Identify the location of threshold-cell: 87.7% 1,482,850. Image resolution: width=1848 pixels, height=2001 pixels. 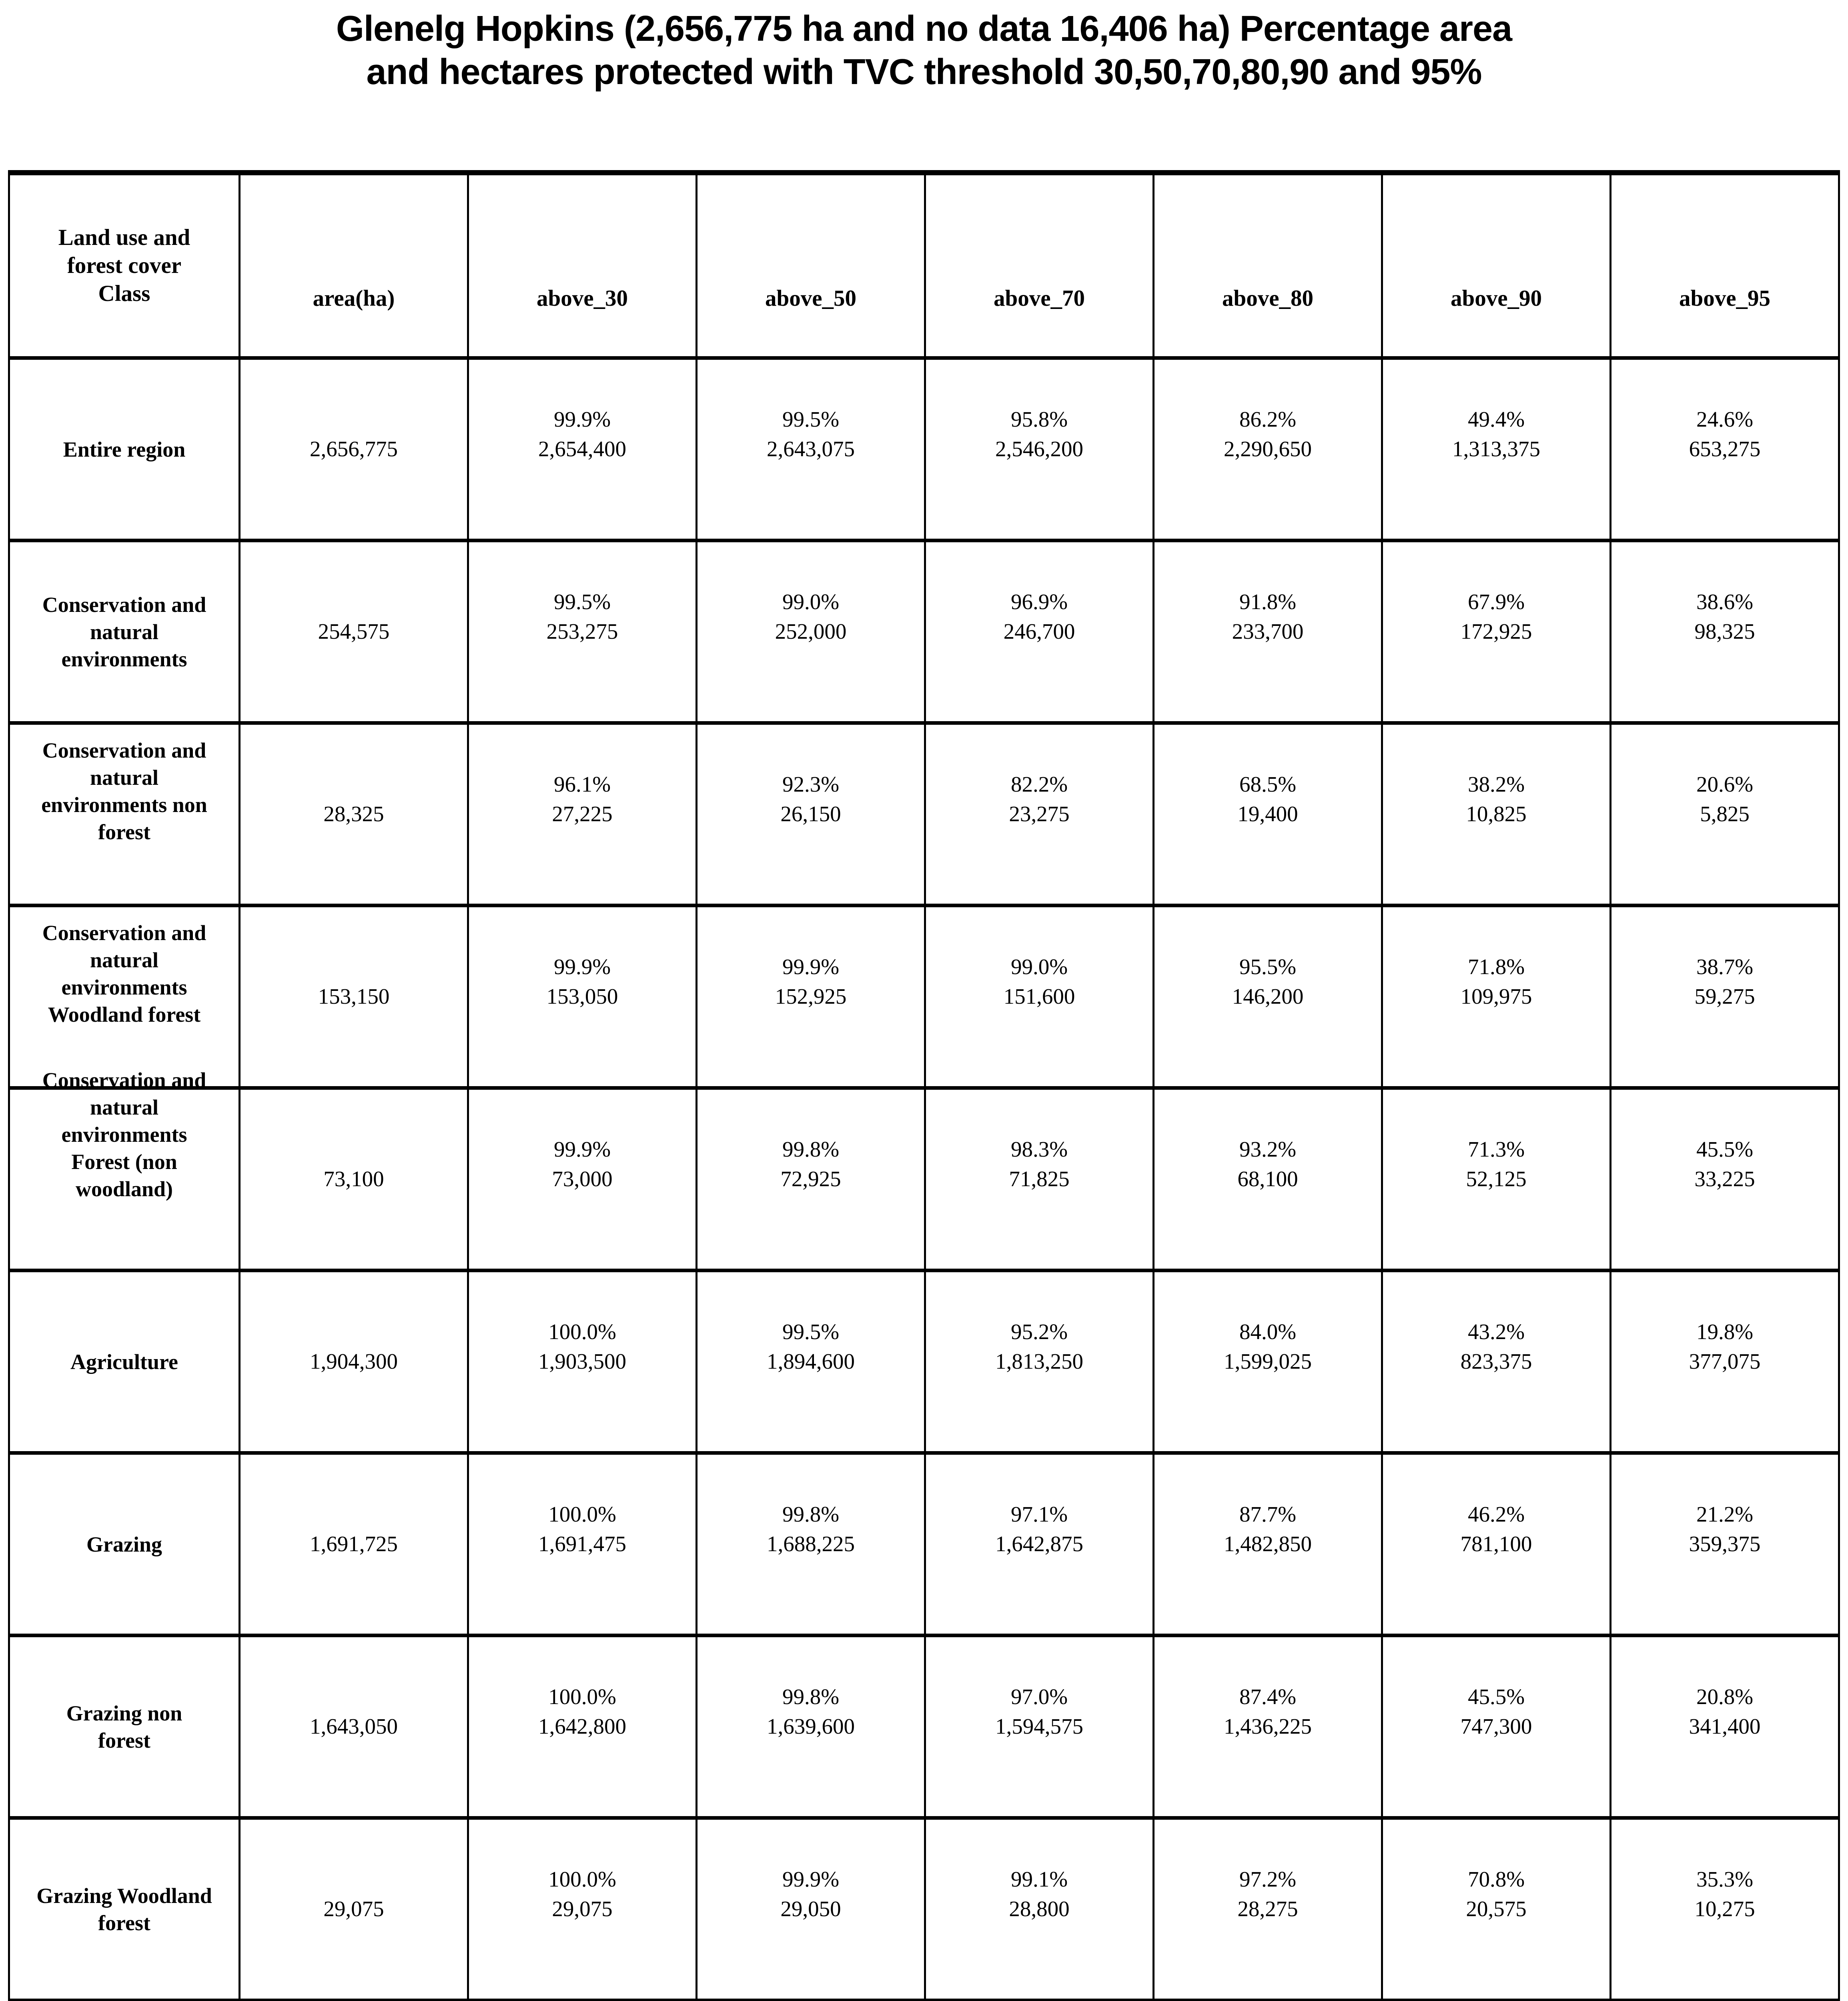
(1266, 1544).